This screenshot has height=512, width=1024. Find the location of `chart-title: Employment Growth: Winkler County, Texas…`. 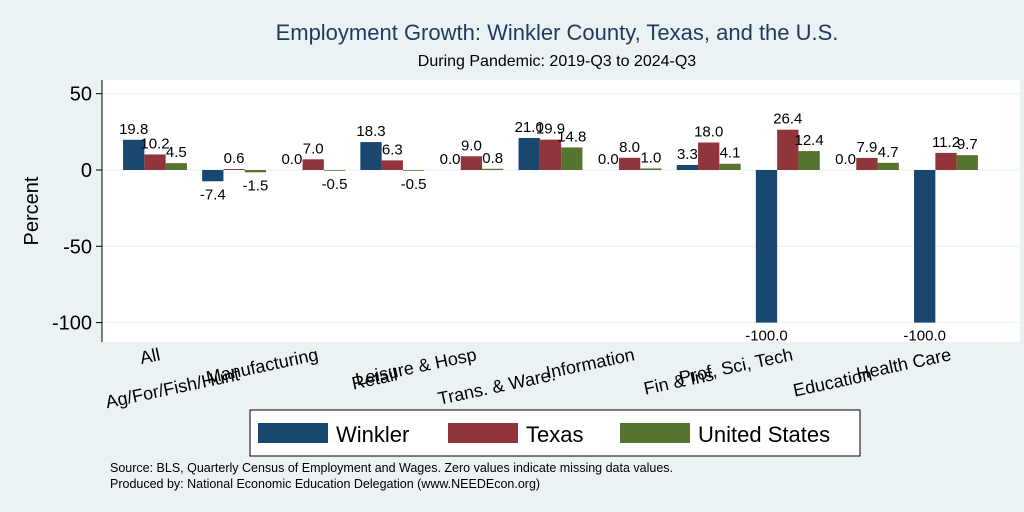

chart-title: Employment Growth: Winkler County, Texas… is located at coordinates (557, 32).